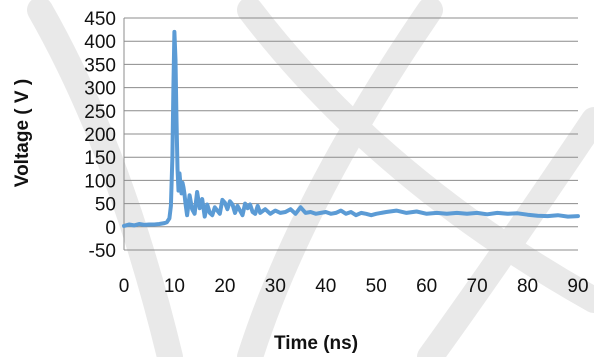 Image resolution: width=594 pixels, height=357 pixels. I want to click on x-tick-label: 90, so click(577, 286).